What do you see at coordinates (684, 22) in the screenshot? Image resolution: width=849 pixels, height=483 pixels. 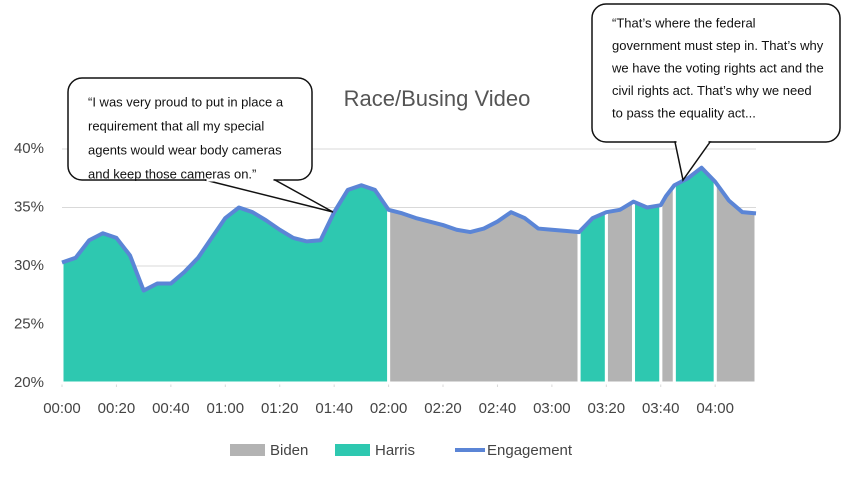 I see `callout-text: “That’s where the federal` at bounding box center [684, 22].